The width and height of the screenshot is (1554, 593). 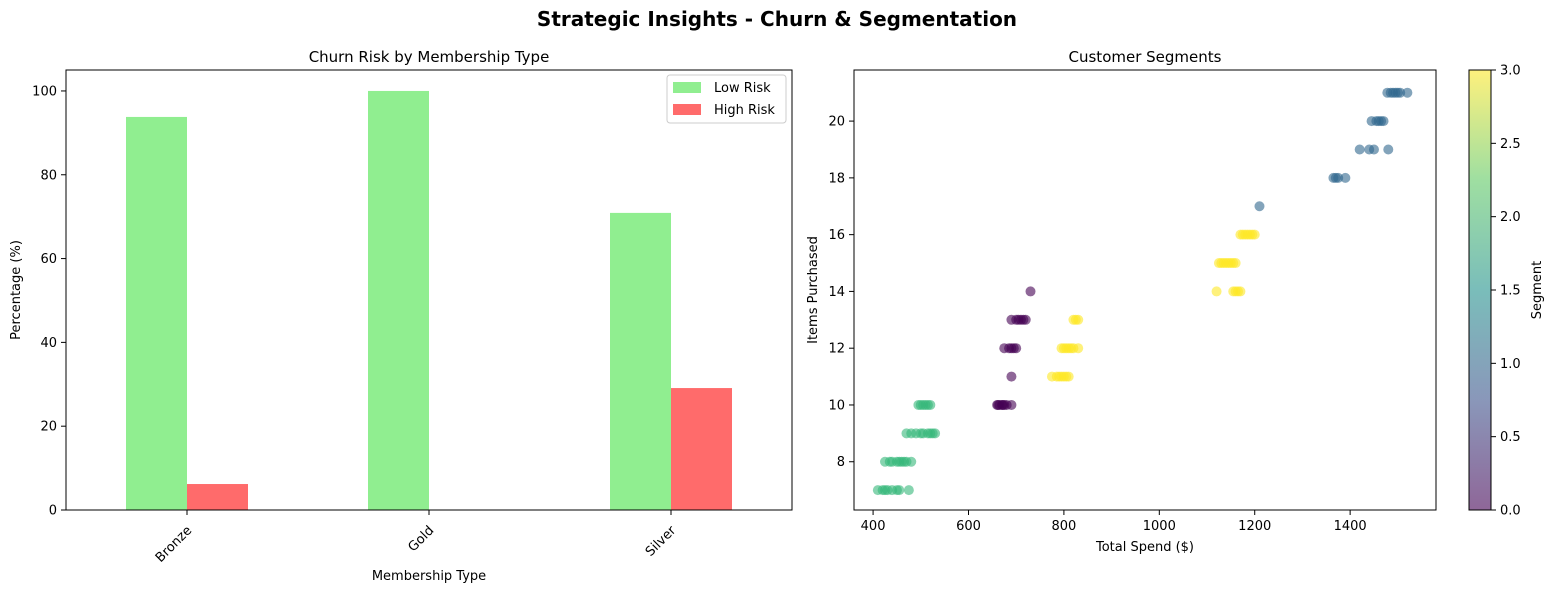 I want to click on scatter-y-tick-label: 8, so click(x=841, y=462).